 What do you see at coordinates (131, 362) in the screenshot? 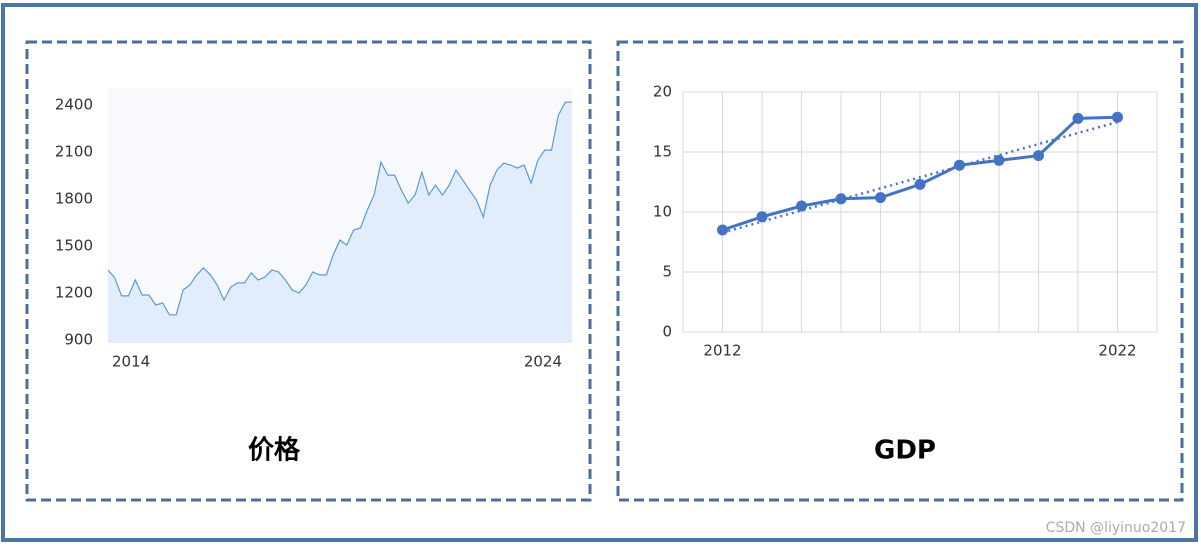
I see `x-tick-label: 2014` at bounding box center [131, 362].